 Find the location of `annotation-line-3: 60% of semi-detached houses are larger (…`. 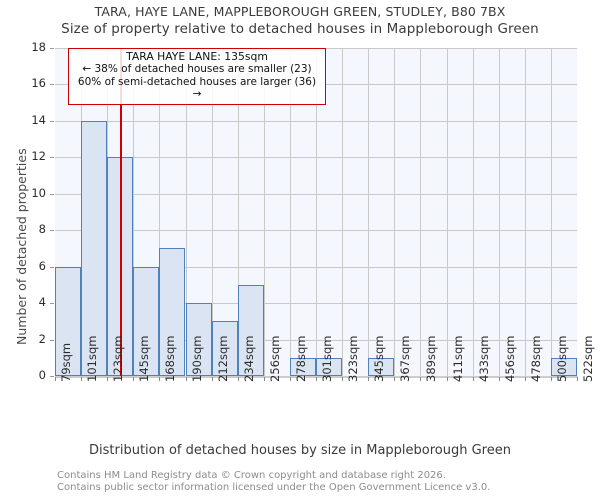

annotation-line-3: 60% of semi-detached houses are larger (… is located at coordinates (197, 88).